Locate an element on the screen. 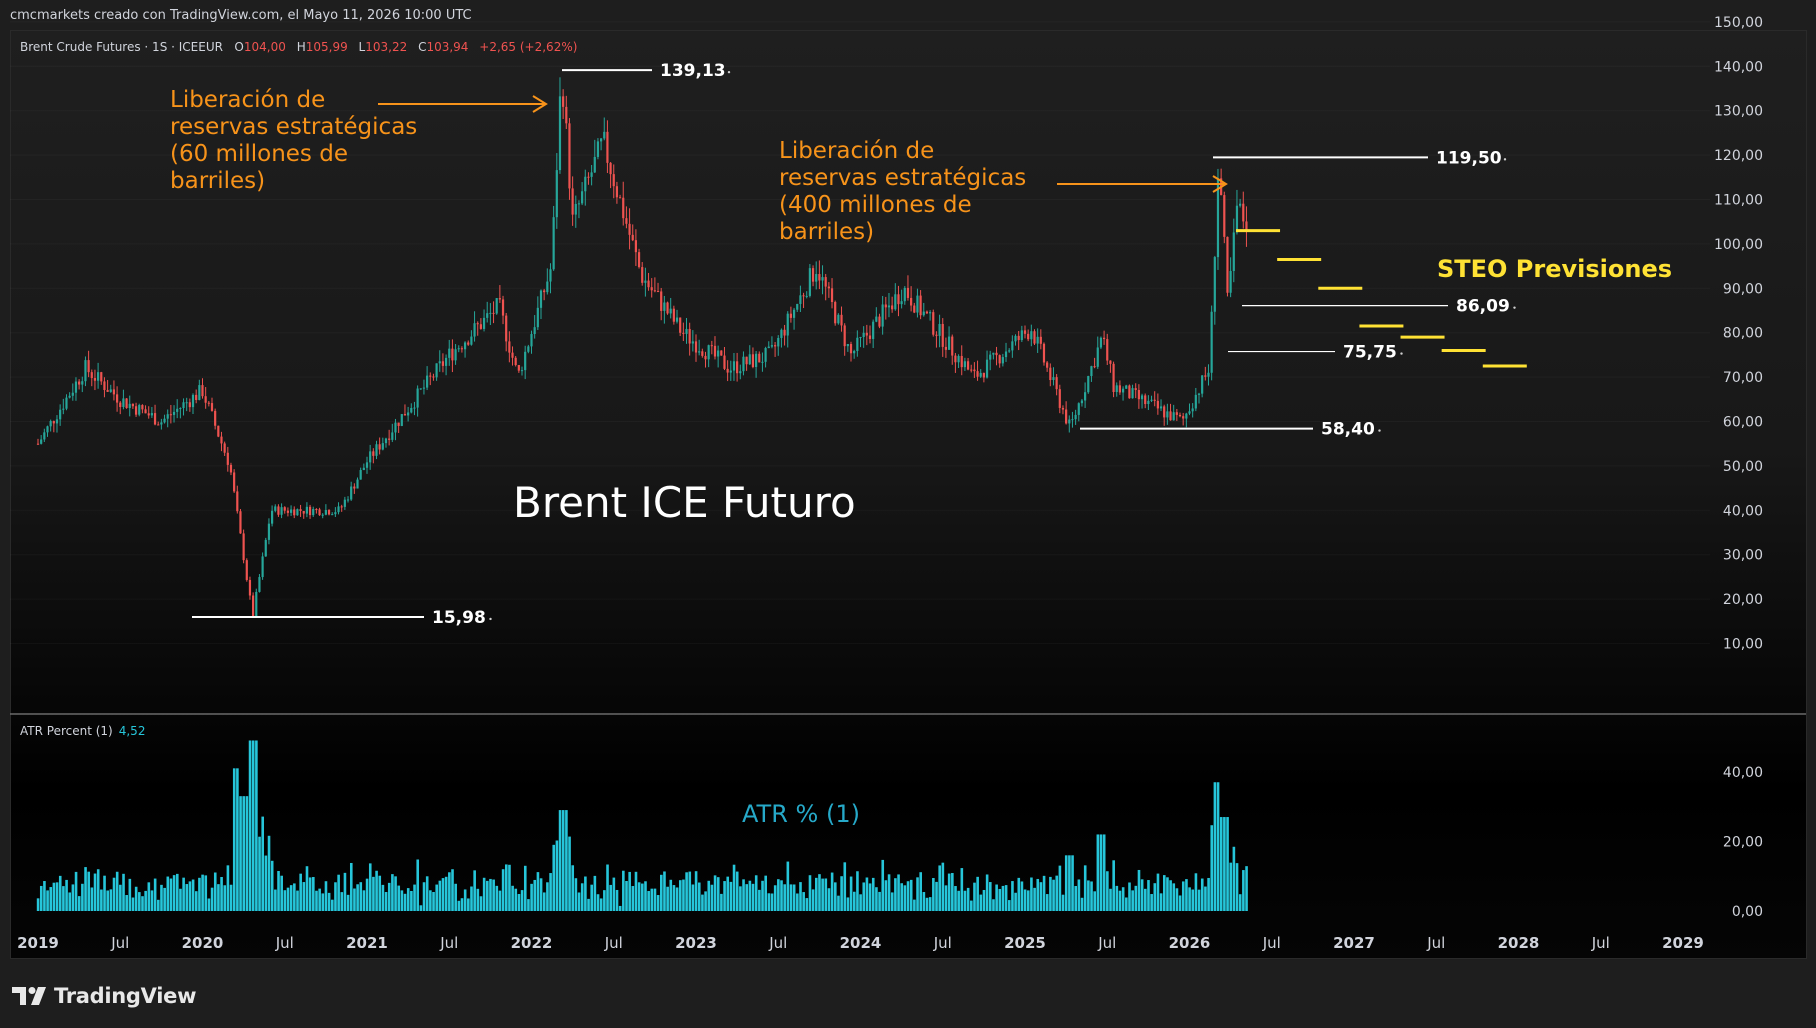 This screenshot has width=1816, height=1028. tradingview-logo: TradingView is located at coordinates (104, 996).